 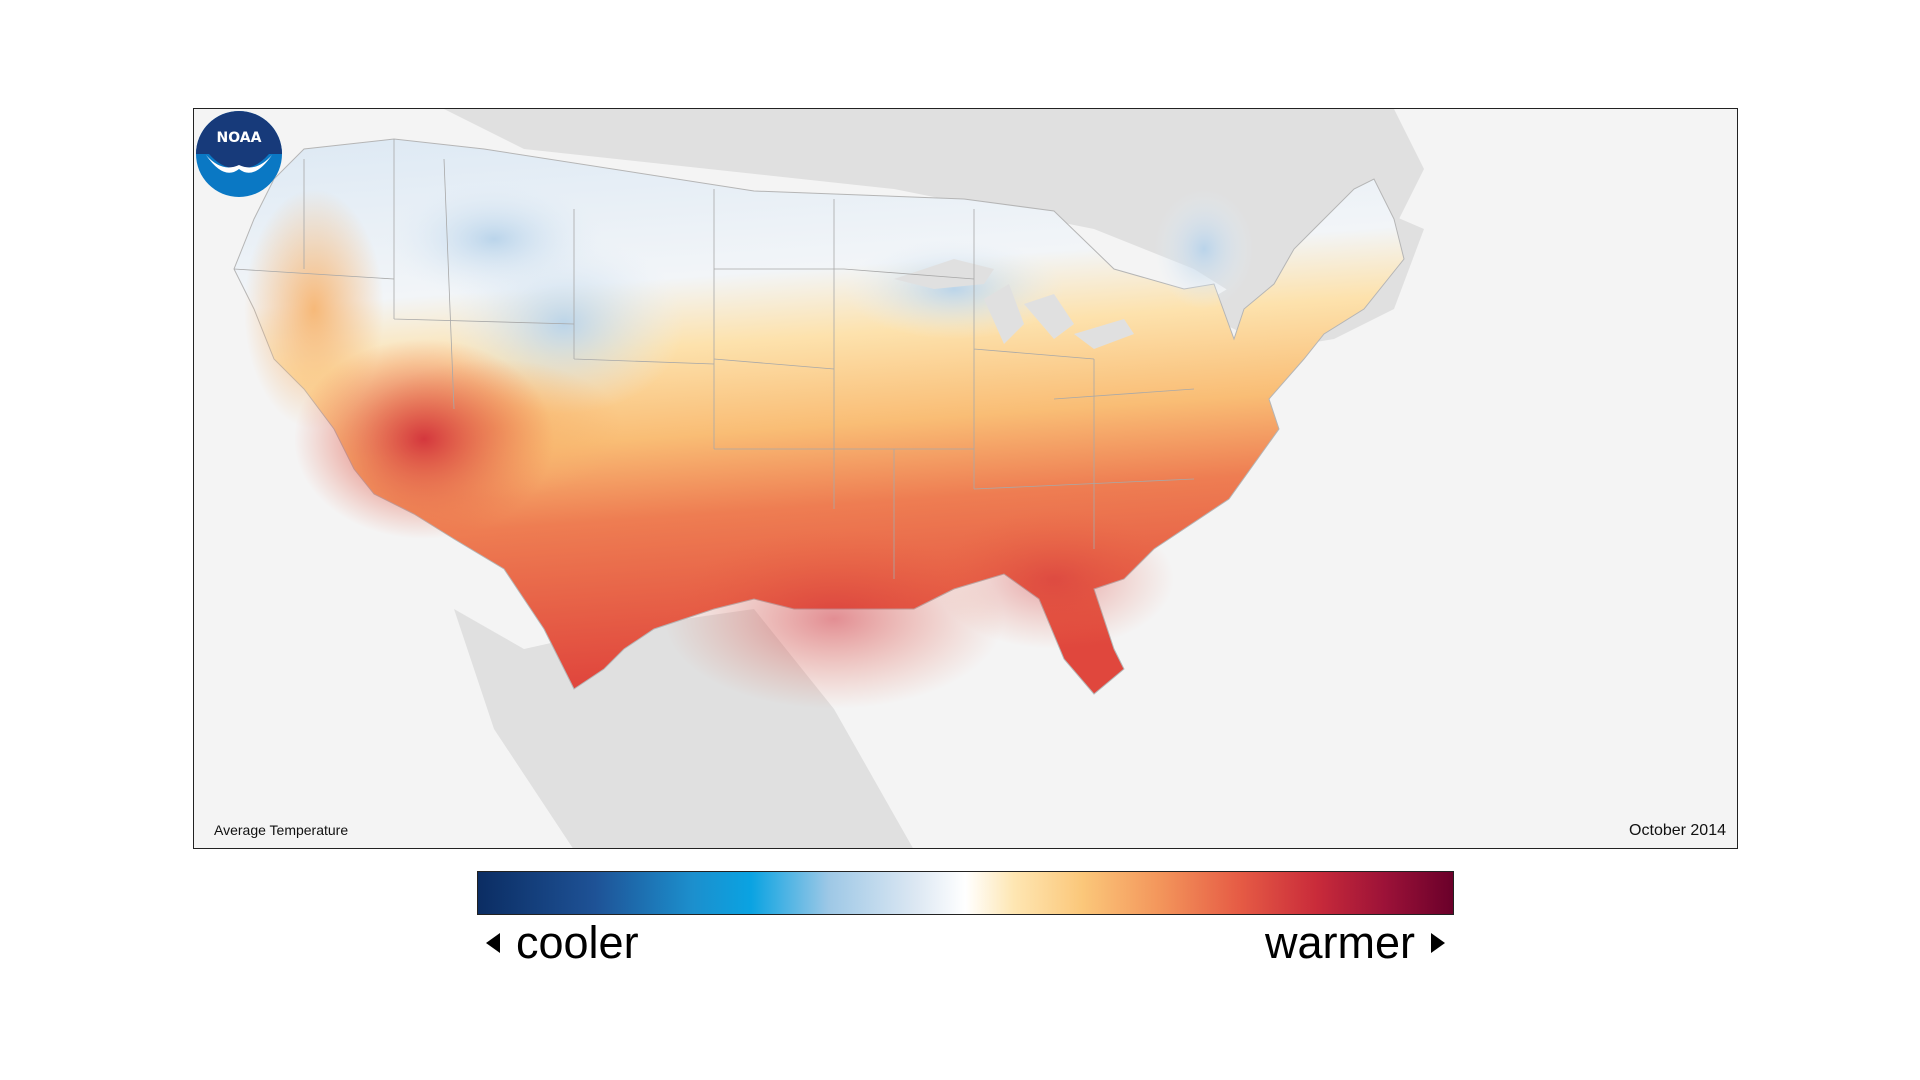 I want to click on left-triangle-icon, so click(x=493, y=943).